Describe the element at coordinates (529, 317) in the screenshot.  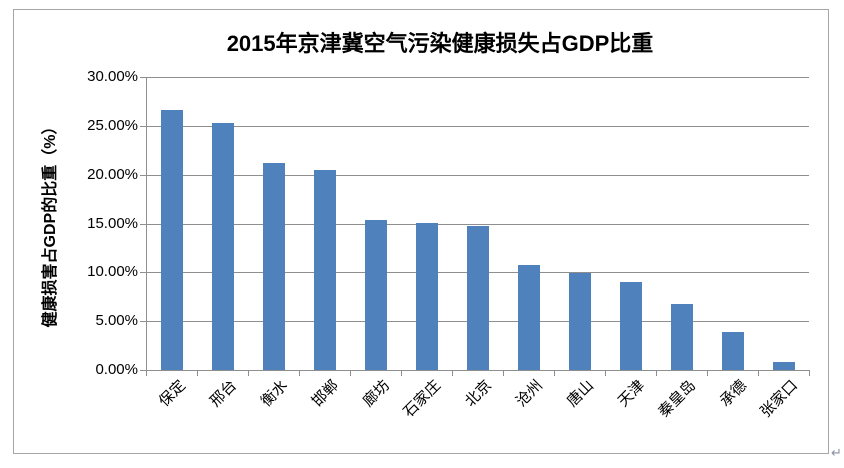
I see `bar-沧州` at that location.